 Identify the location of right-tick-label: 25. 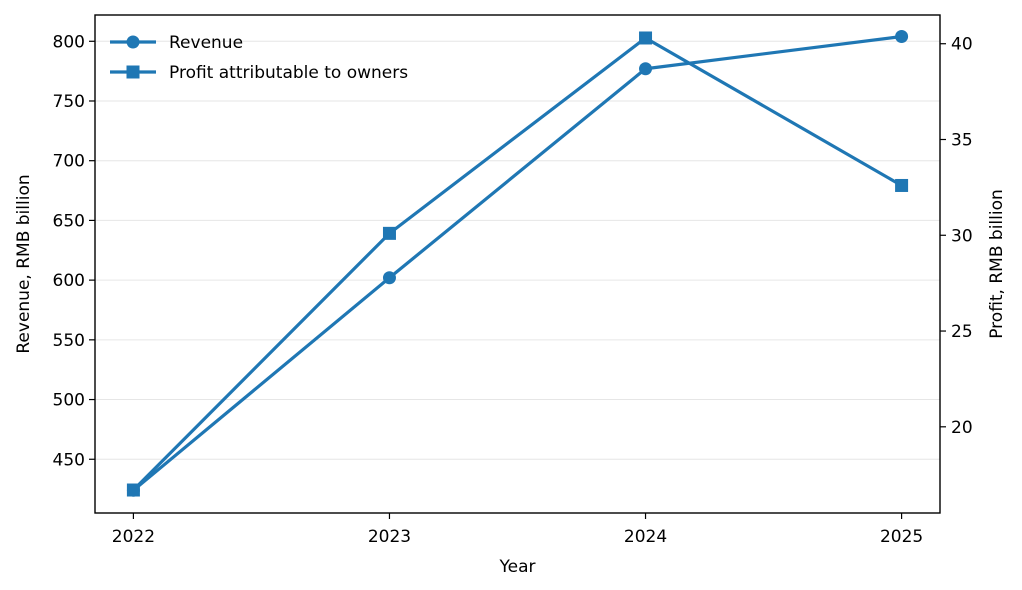
(962, 332).